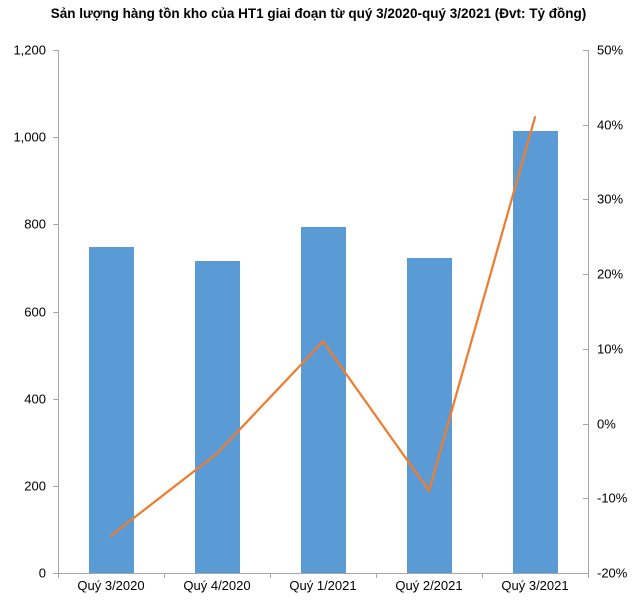 Image resolution: width=637 pixels, height=603 pixels. Describe the element at coordinates (588, 311) in the screenshot. I see `right-axis-line` at that location.